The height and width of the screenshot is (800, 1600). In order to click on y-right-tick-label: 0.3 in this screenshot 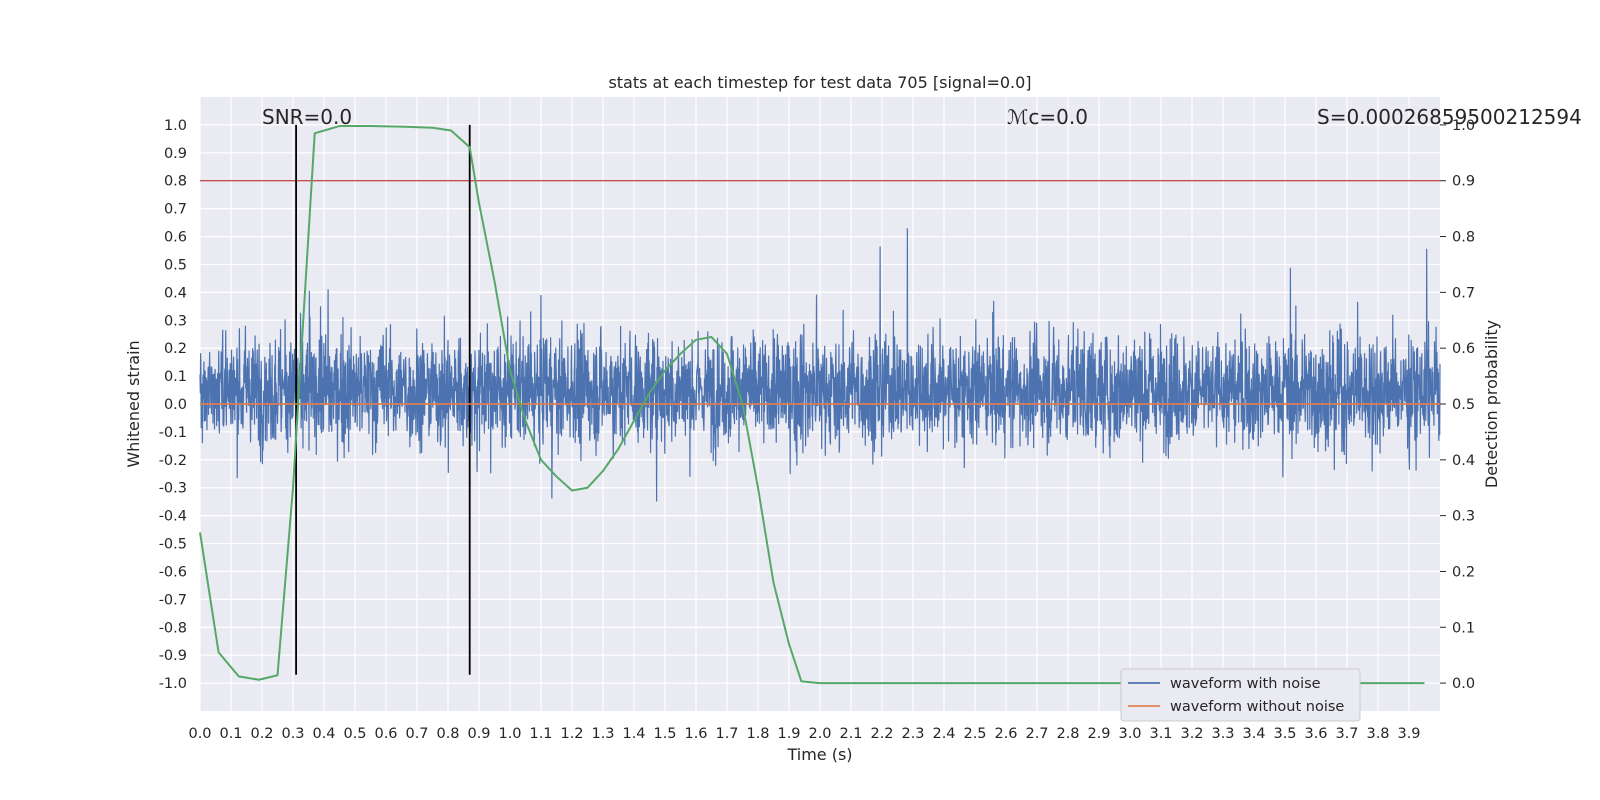, I will do `click(1463, 517)`.